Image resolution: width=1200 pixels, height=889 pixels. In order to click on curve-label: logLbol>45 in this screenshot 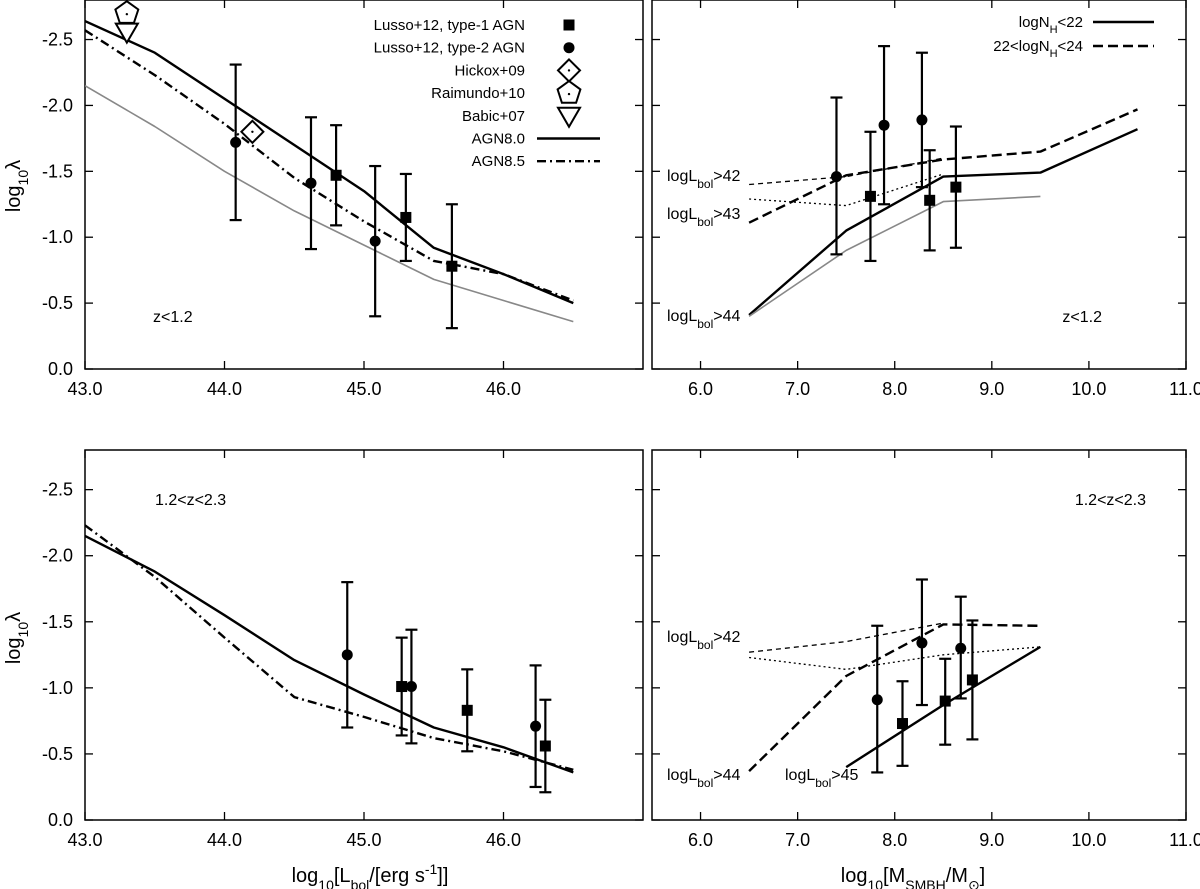, I will do `click(822, 778)`.